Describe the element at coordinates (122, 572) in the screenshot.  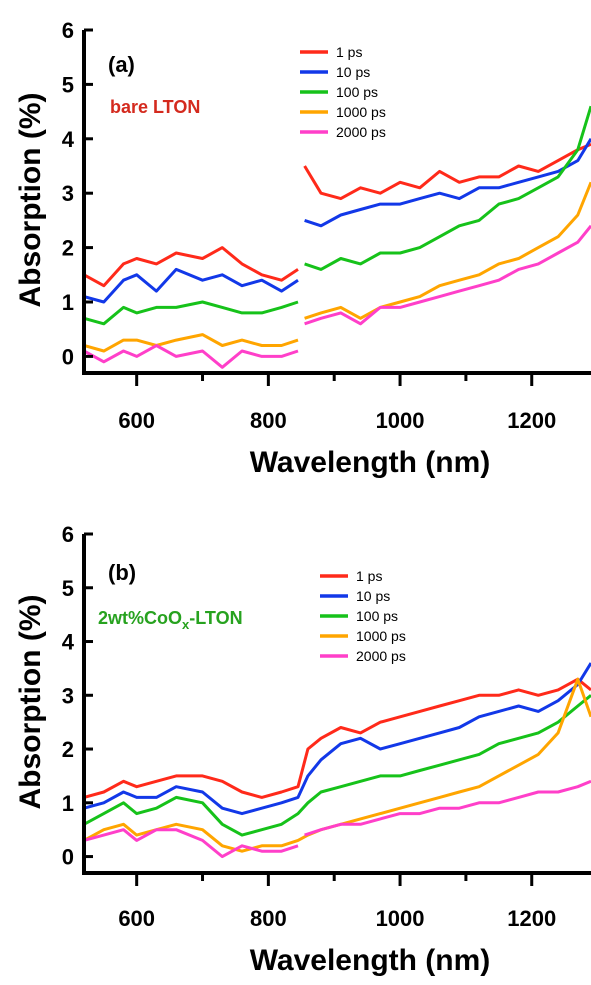
I see `panel-label: (b)` at that location.